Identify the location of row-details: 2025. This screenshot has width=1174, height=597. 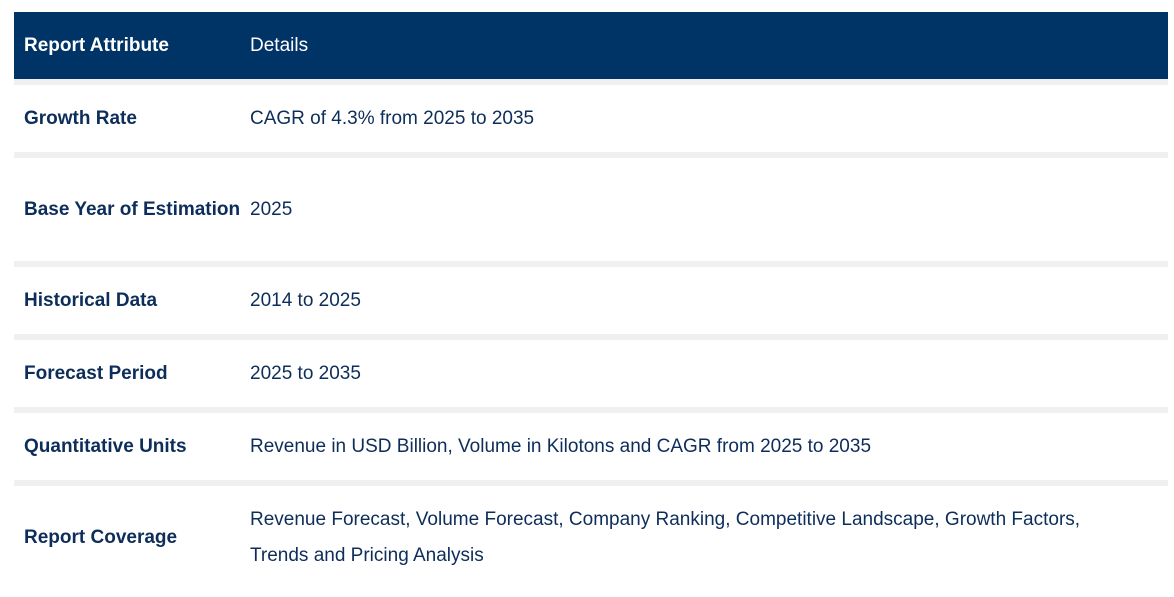
(271, 209).